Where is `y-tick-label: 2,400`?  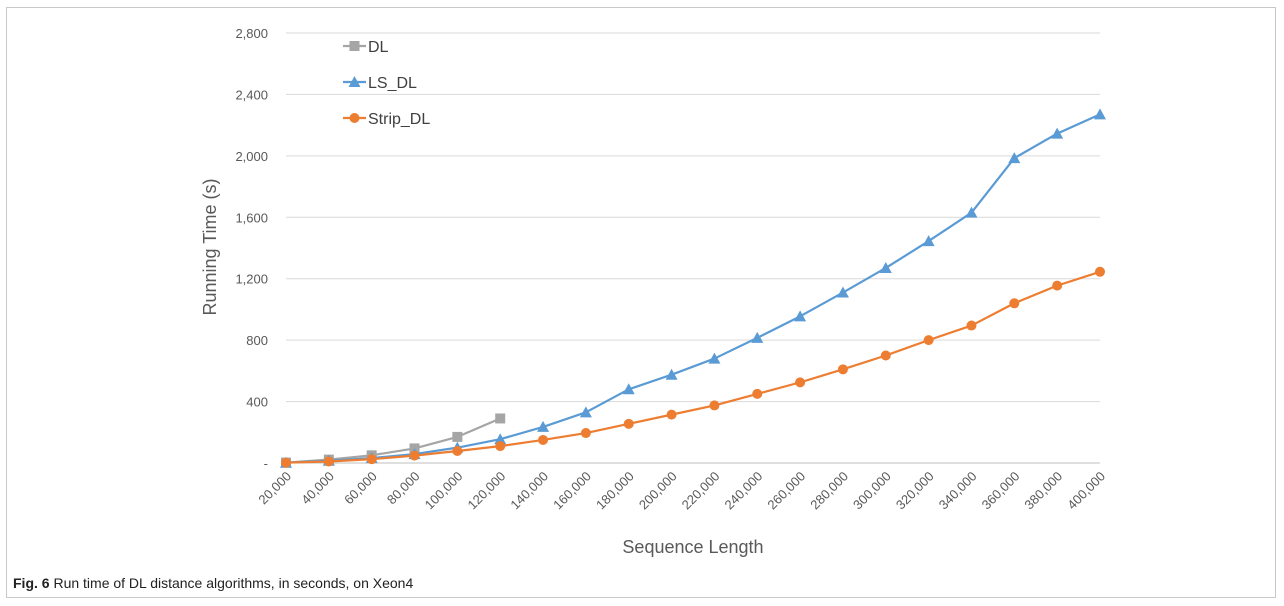
y-tick-label: 2,400 is located at coordinates (251, 94).